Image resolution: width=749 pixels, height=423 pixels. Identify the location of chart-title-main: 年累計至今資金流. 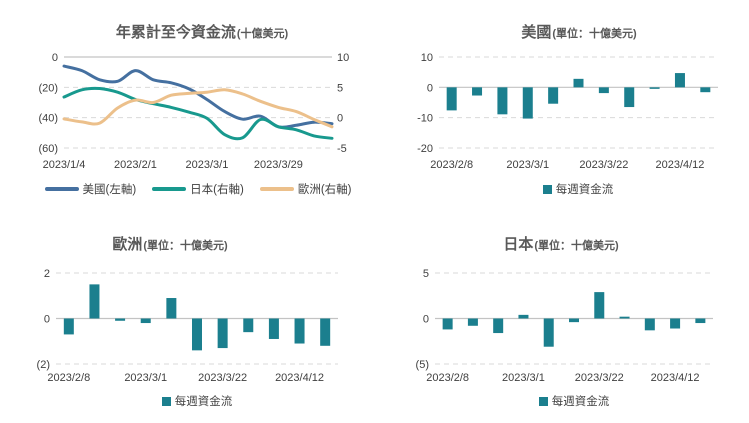
(175, 32).